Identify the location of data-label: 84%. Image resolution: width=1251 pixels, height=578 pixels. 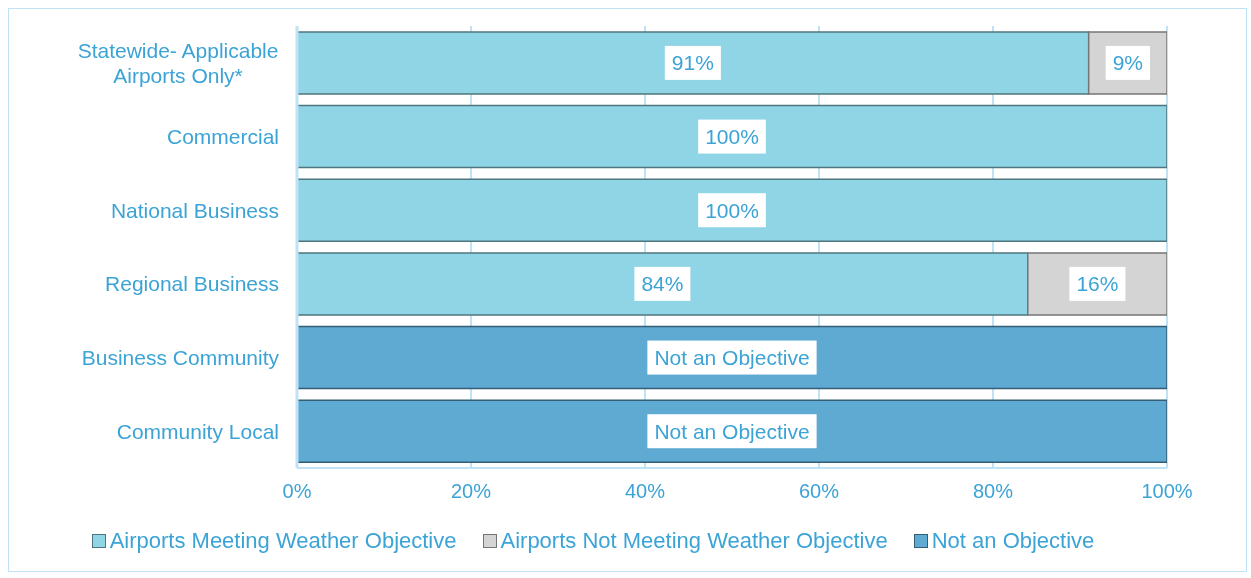
(662, 284).